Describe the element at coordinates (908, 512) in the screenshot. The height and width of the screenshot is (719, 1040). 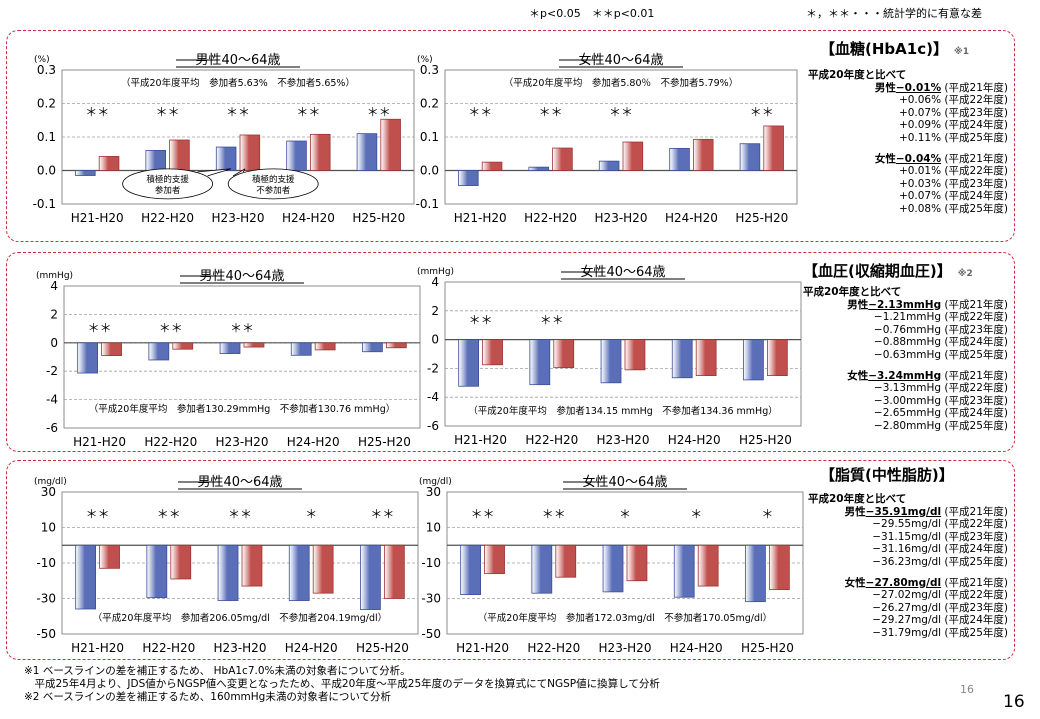
I see `comparison-row: 男性−35.91mg/dl (平成21年度)` at that location.